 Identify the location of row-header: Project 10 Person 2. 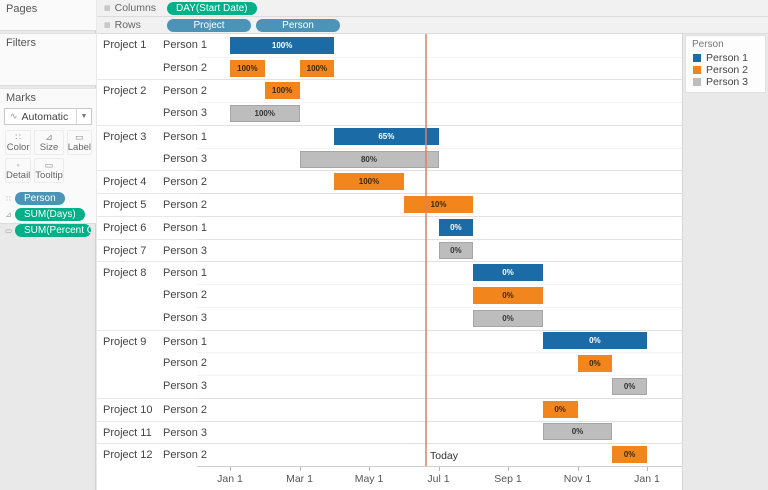
(152, 409).